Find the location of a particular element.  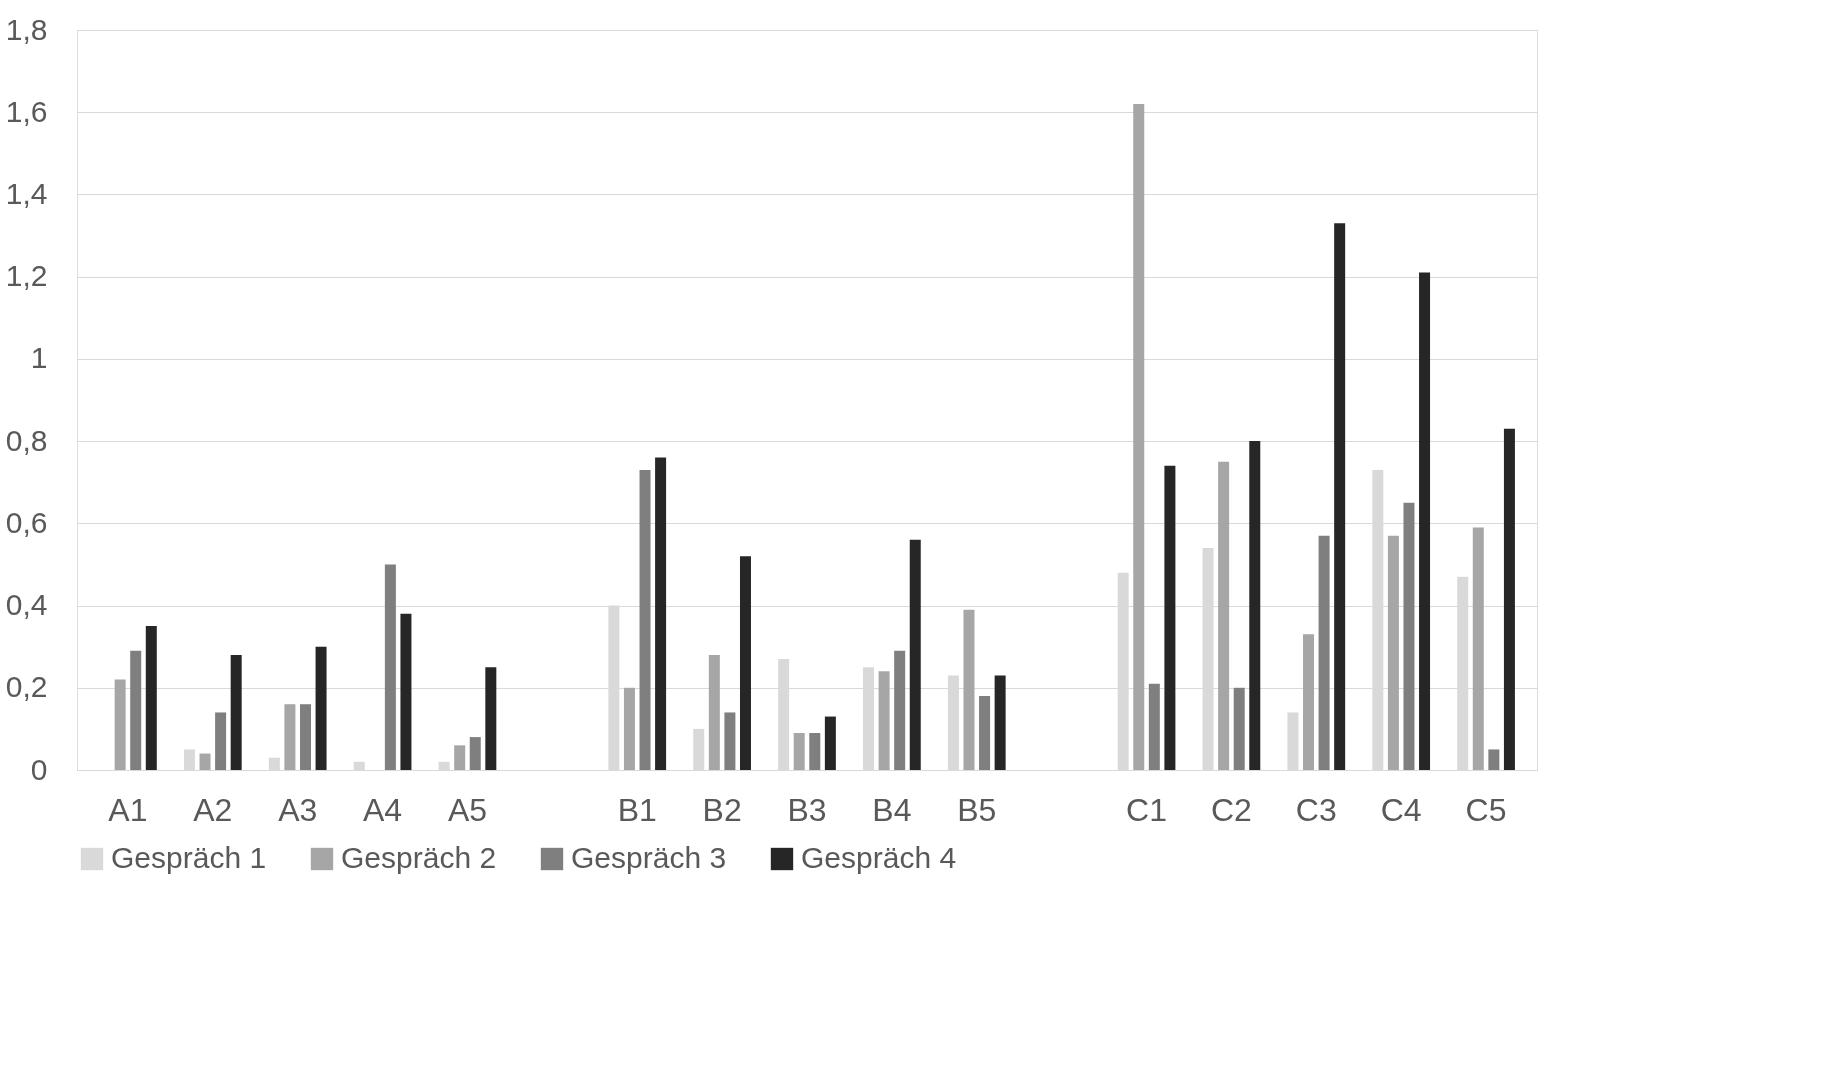

y-tick-label: 1,4 is located at coordinates (26, 193).